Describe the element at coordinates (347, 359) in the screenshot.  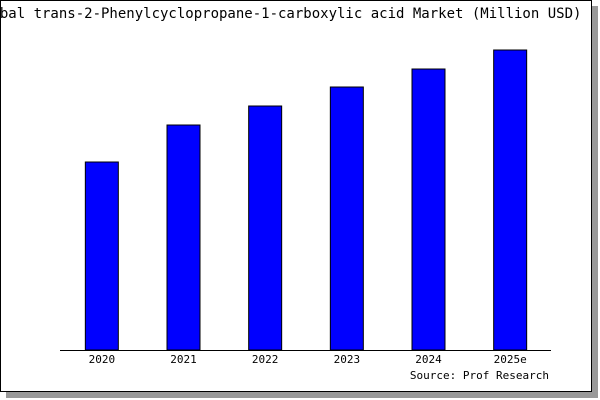
I see `x-tick-label: 2023` at that location.